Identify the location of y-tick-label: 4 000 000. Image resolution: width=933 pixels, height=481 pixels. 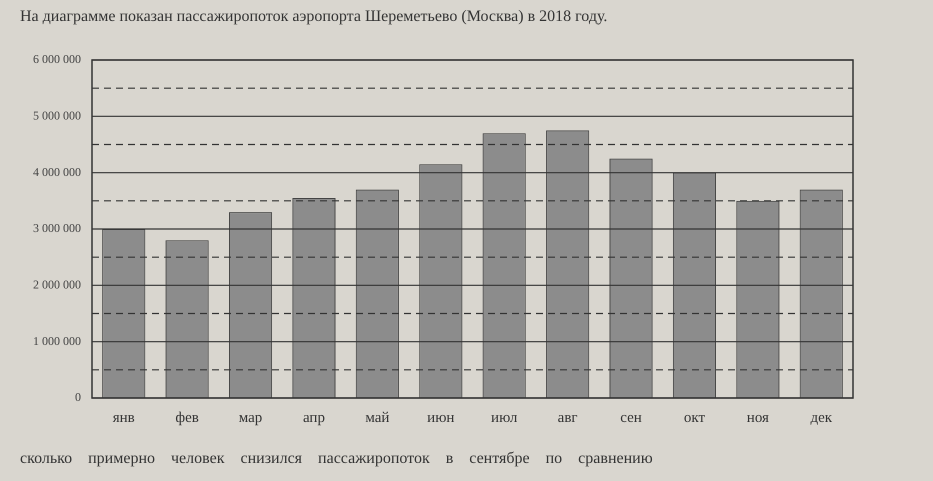
(57, 171).